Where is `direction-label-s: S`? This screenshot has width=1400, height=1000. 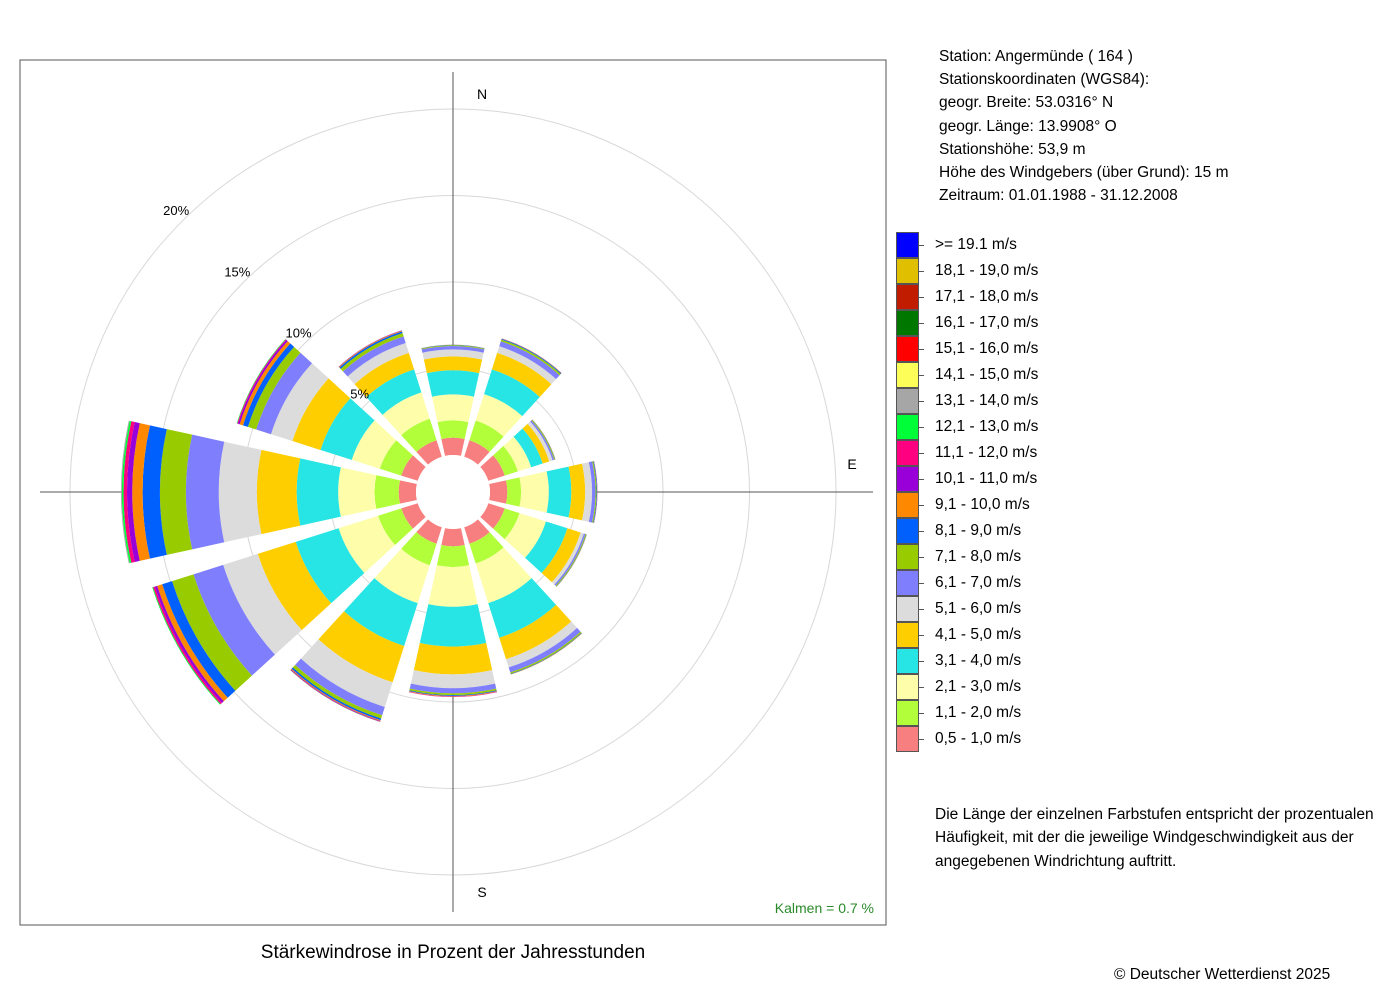
direction-label-s: S is located at coordinates (481, 892).